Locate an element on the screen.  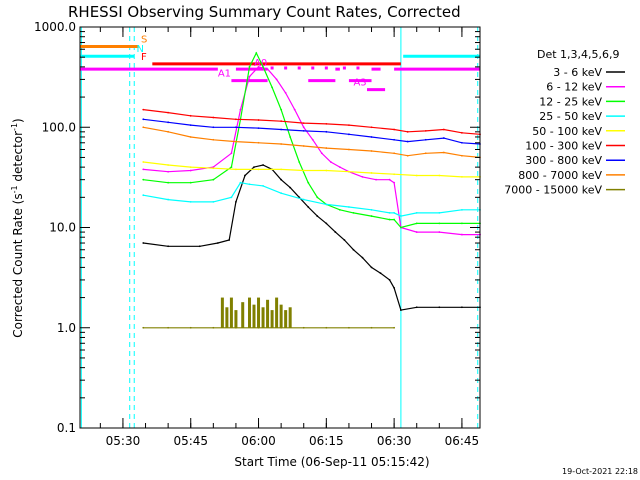
legend-label-0: 3 - 6 keV is located at coordinates (577, 72).